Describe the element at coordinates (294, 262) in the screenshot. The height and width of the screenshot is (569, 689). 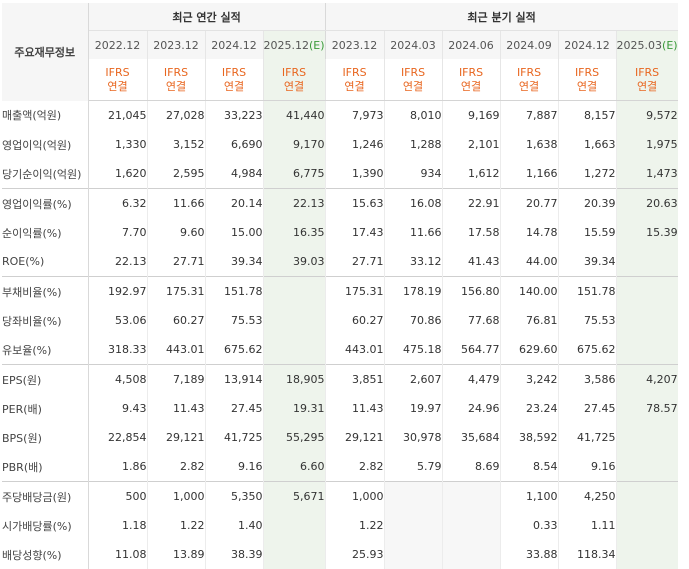
I see `value-cell: 39.03` at that location.